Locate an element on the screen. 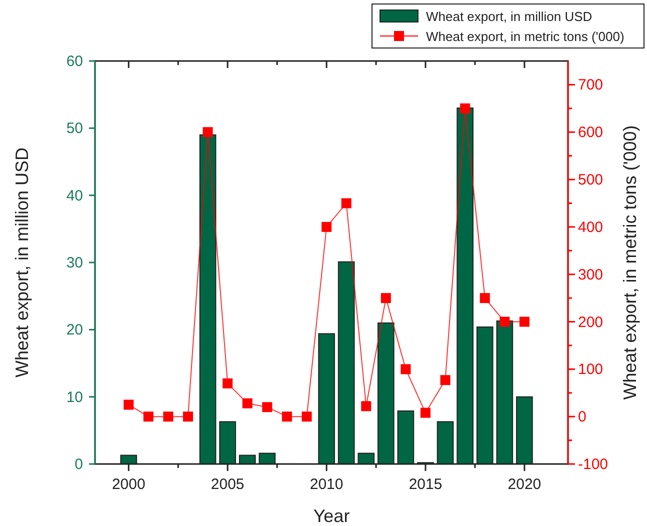 The height and width of the screenshot is (526, 647). y-tick-label: 40 is located at coordinates (74, 195).